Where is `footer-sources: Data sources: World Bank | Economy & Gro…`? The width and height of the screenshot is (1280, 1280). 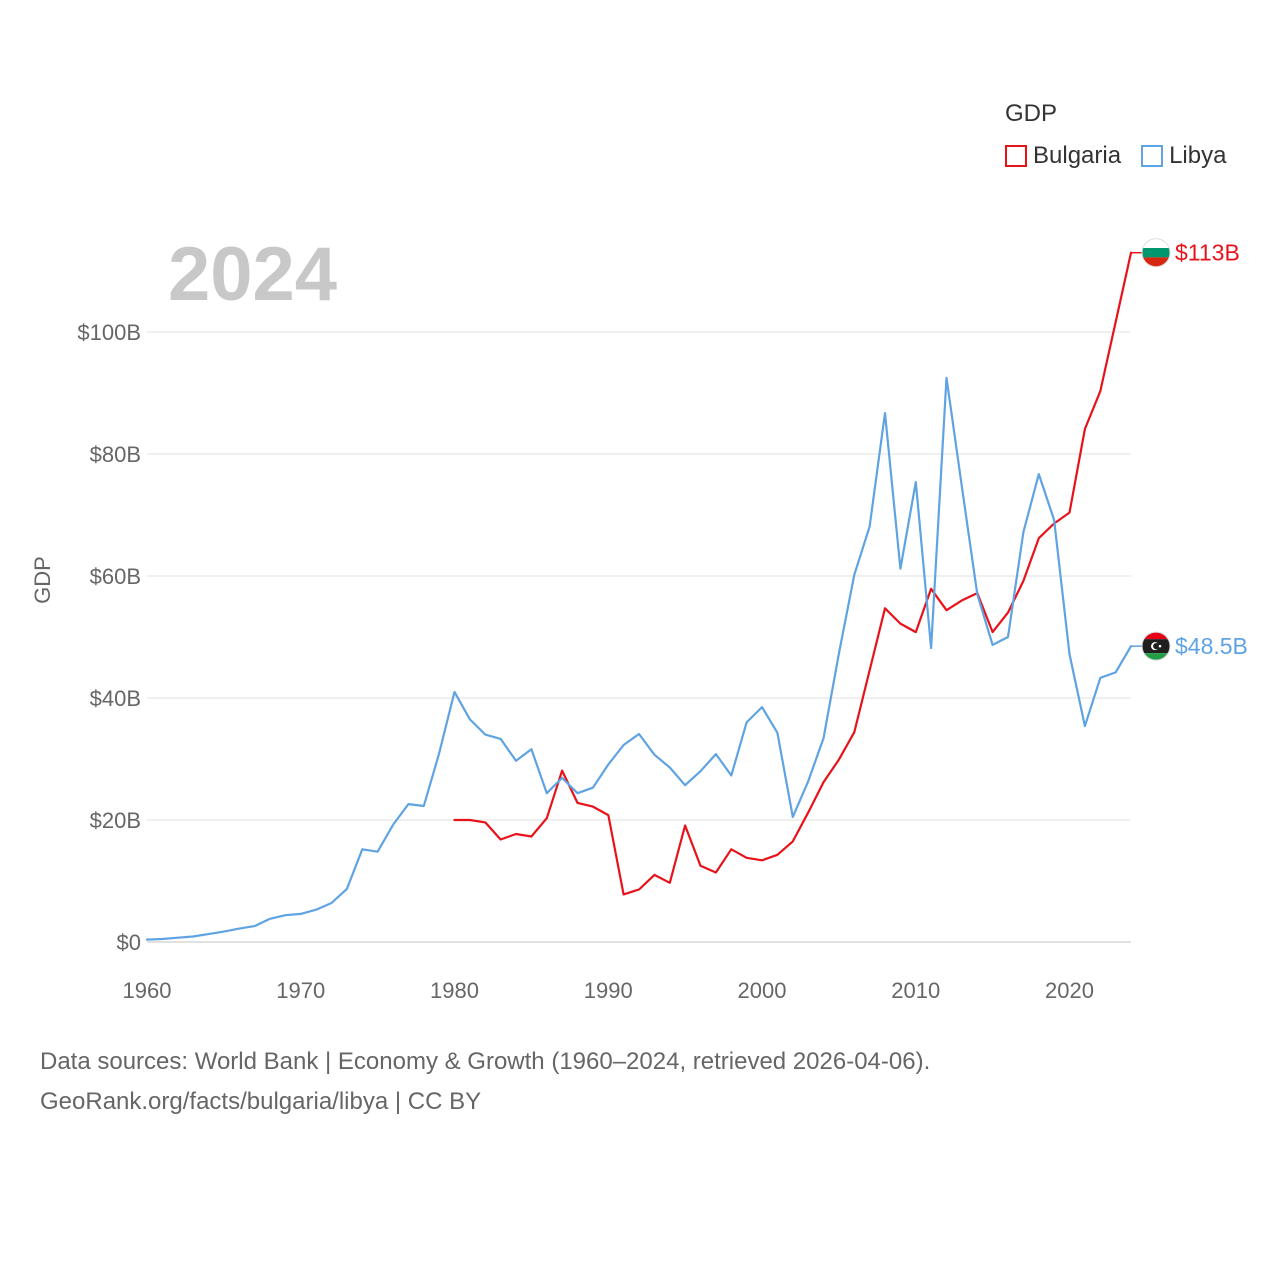
footer-sources: Data sources: World Bank | Economy & Gro… is located at coordinates (485, 1061).